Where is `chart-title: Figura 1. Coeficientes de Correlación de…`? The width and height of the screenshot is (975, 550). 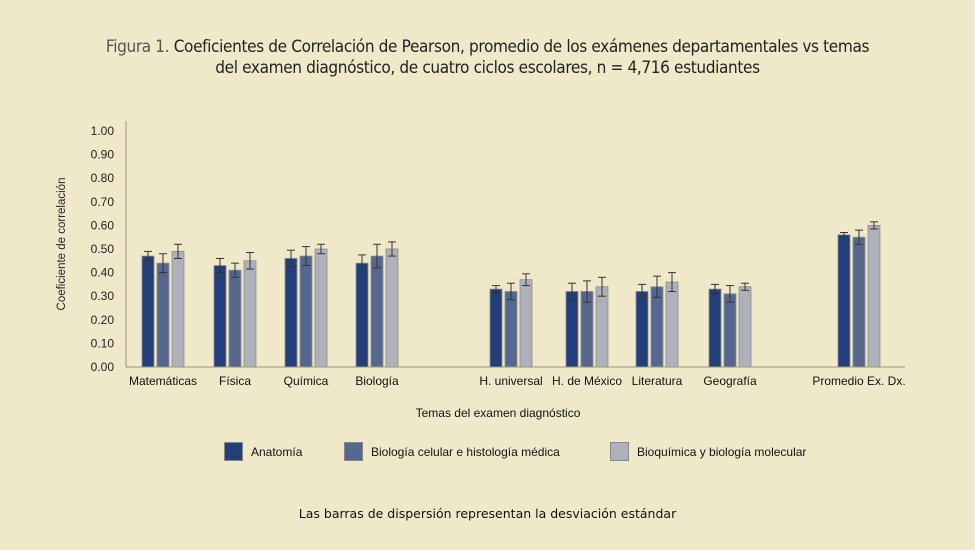
chart-title: Figura 1. Coeficientes de Correlación de… is located at coordinates (487, 57).